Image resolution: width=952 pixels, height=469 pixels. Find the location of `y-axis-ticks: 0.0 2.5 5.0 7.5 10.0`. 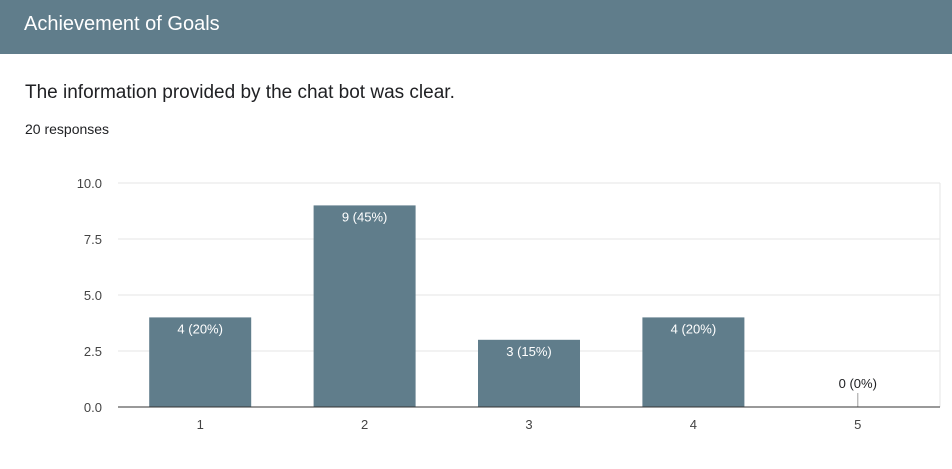

y-axis-ticks: 0.0 2.5 5.0 7.5 10.0 is located at coordinates (89, 295).